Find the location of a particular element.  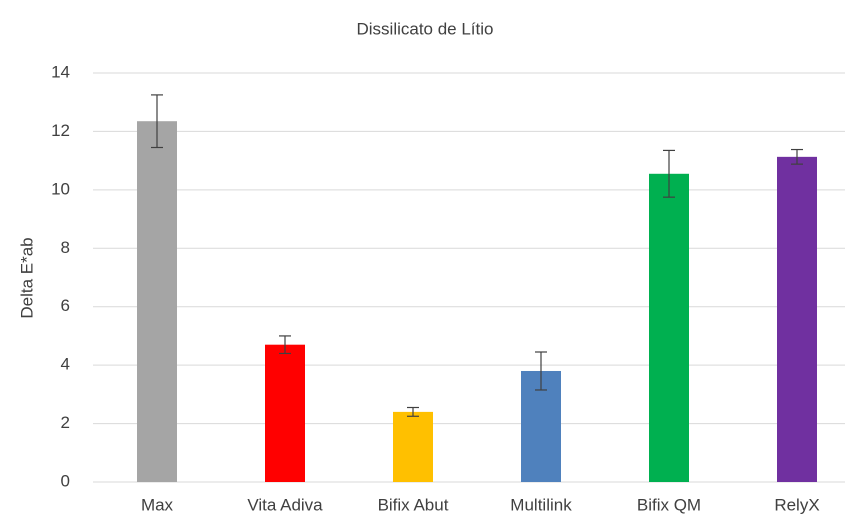

chart-title: Dissilicato de Lítio is located at coordinates (424, 28).